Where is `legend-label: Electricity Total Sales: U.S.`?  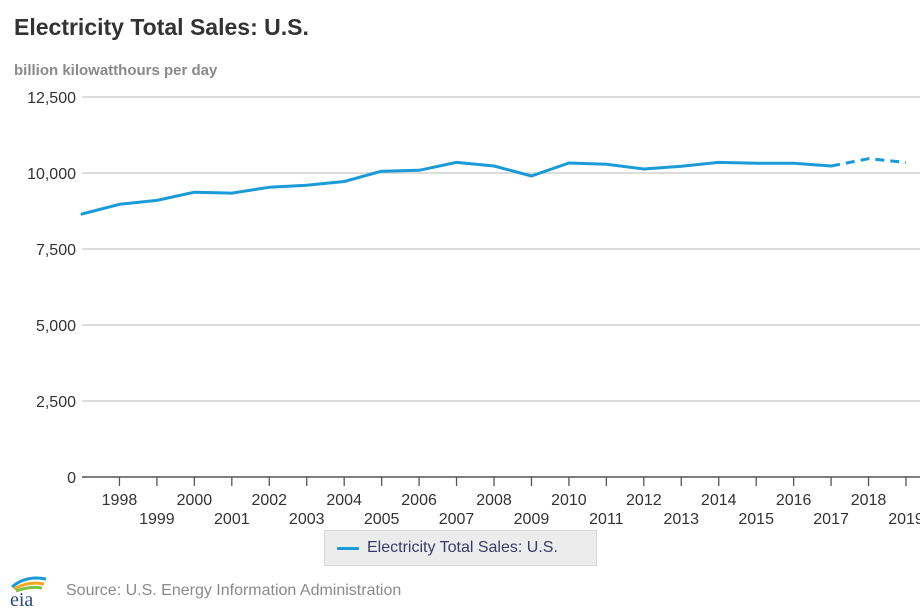
legend-label: Electricity Total Sales: U.S. is located at coordinates (462, 547).